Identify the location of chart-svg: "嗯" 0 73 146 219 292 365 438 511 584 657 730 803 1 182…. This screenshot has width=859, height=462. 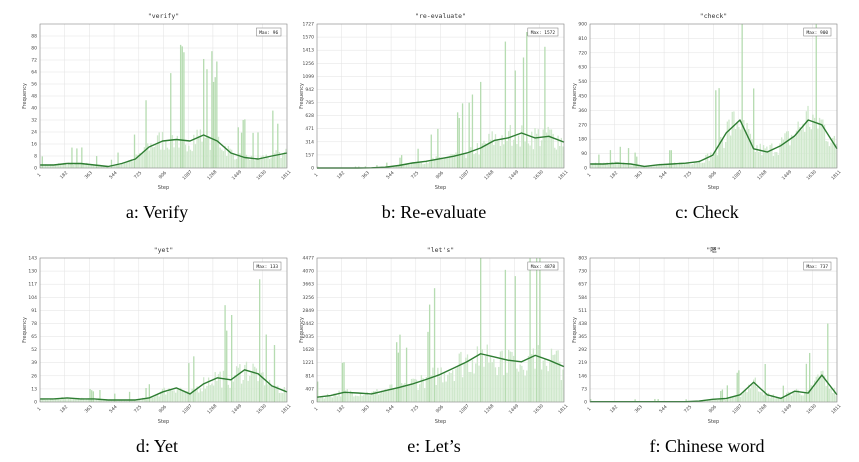
(707, 335).